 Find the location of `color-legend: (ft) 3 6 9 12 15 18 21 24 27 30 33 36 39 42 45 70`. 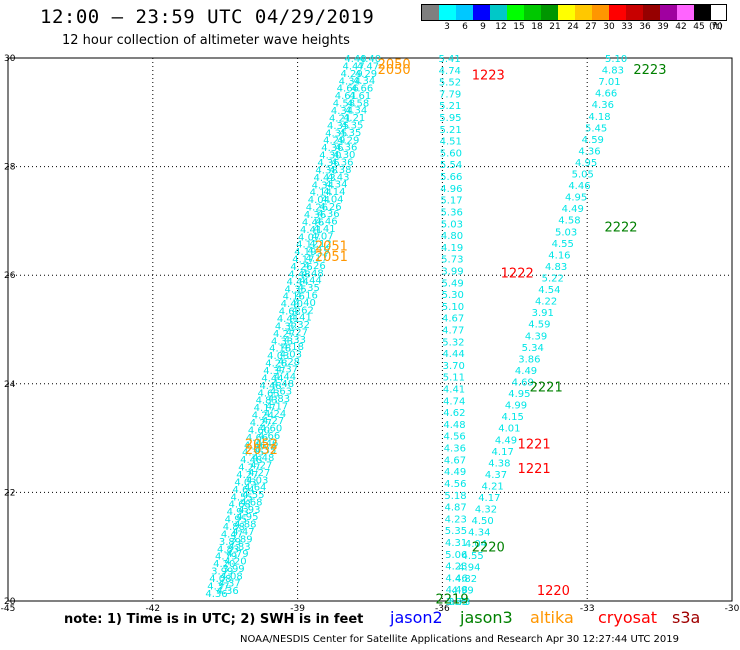

color-legend: (ft) 3 6 9 12 15 18 21 24 27 30 33 36 39 42 45 70 is located at coordinates (574, 18).